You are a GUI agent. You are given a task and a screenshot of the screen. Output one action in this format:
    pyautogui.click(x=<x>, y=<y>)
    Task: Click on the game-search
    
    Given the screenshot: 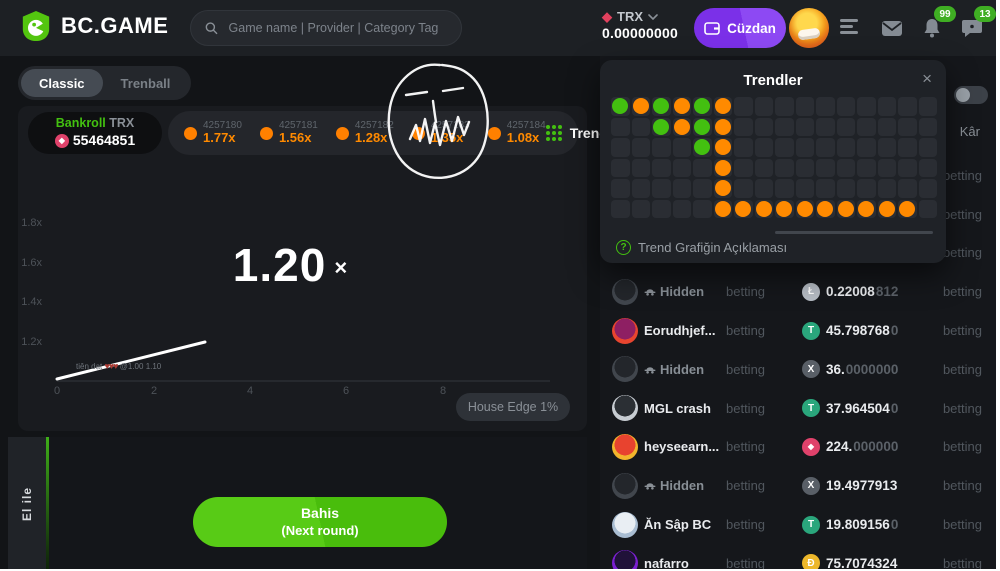 What is the action you would take?
    pyautogui.click(x=326, y=28)
    